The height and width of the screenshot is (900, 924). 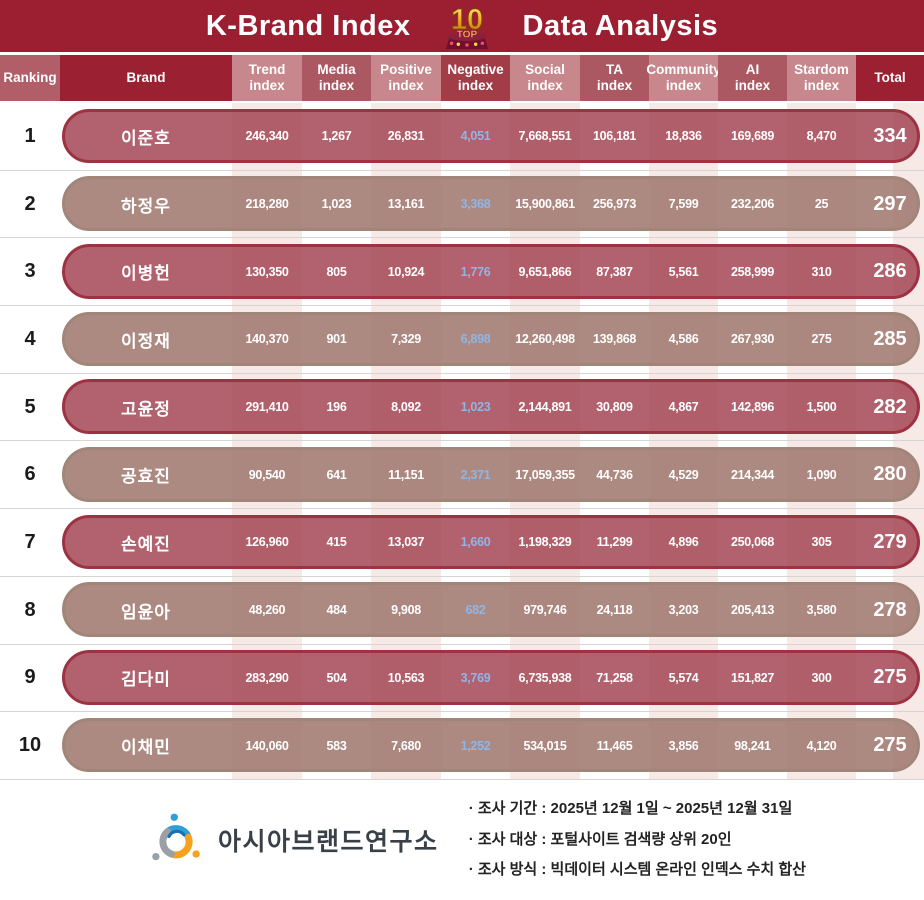 What do you see at coordinates (475, 745) in the screenshot?
I see `index-value: 1,252` at bounding box center [475, 745].